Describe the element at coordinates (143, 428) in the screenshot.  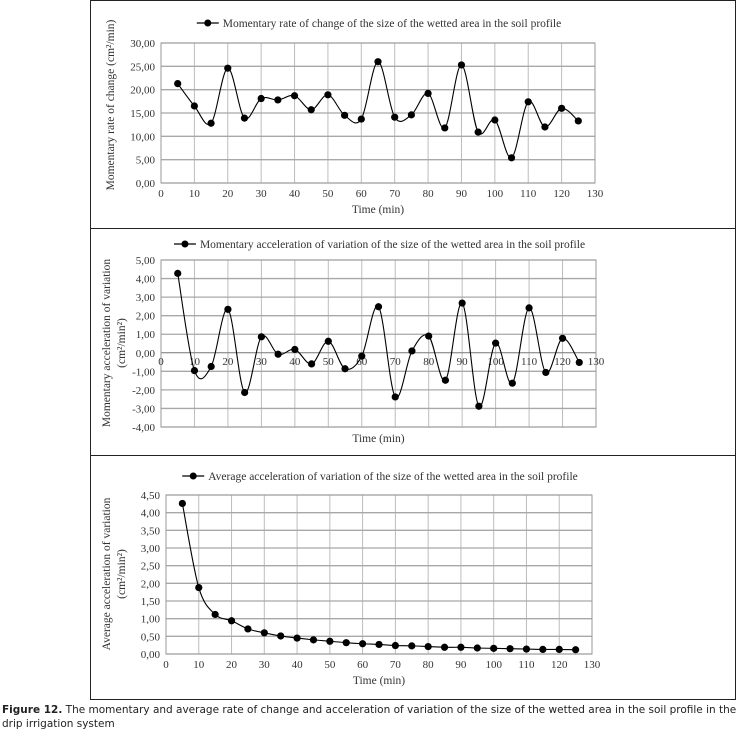
I see `y-tick-label: -4,00` at that location.